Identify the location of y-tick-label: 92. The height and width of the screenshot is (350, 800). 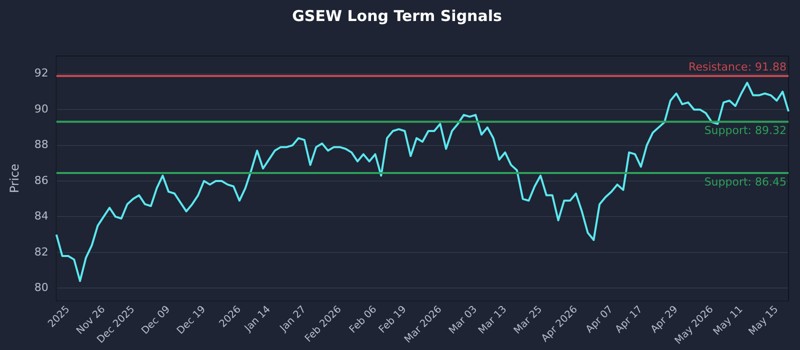
(41, 73).